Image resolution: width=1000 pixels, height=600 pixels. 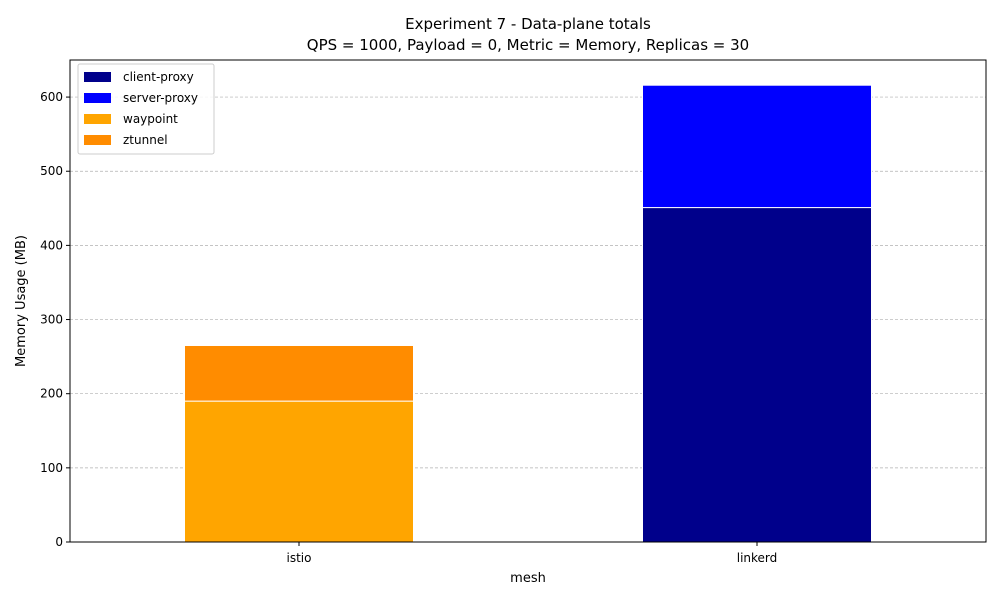 What do you see at coordinates (757, 375) in the screenshot?
I see `bar-linkerd-client-proxy` at bounding box center [757, 375].